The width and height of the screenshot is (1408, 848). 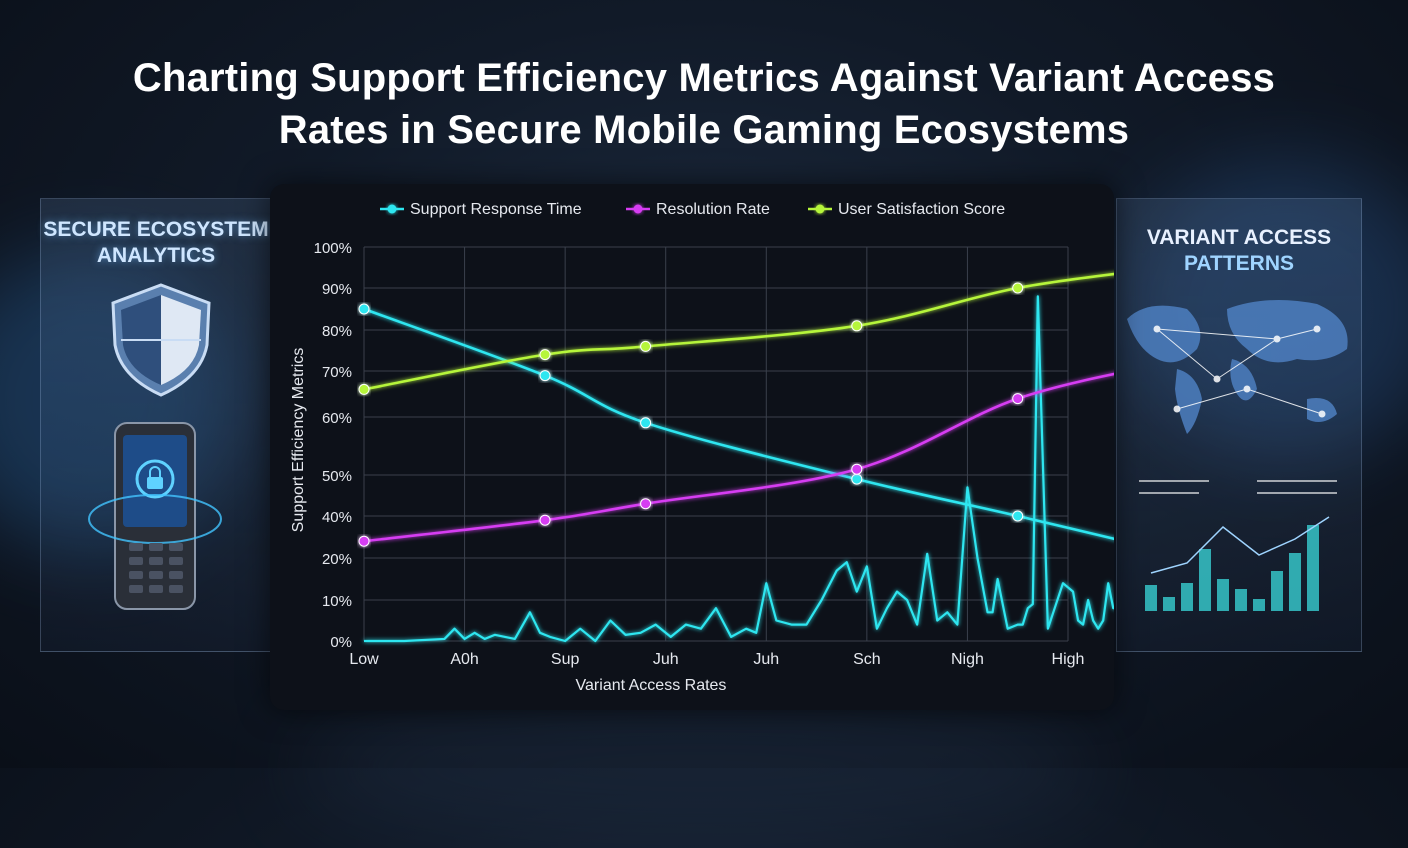 I want to click on secure-ecosystem-panel: SECURE ECOSYSTEM ANALYTICS, so click(x=156, y=425).